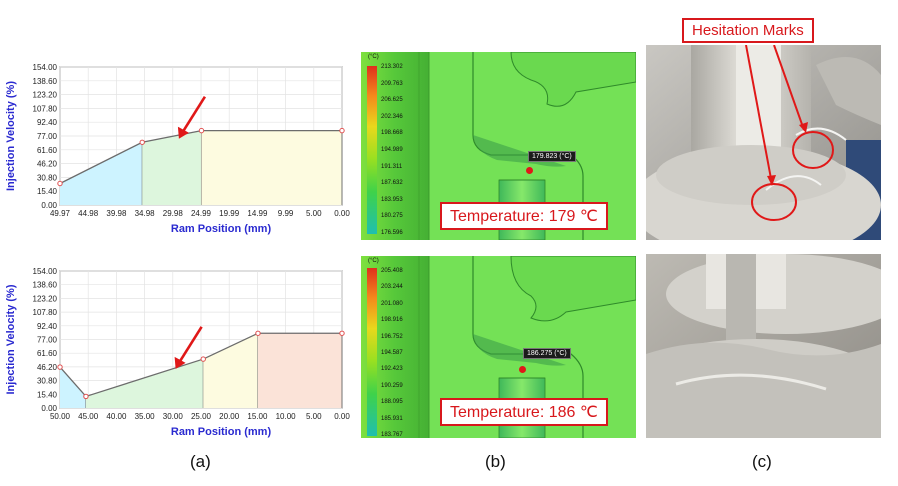 The height and width of the screenshot is (486, 898). What do you see at coordinates (392, 67) in the screenshot?
I see `scale-tick-label: 213.302` at bounding box center [392, 67].